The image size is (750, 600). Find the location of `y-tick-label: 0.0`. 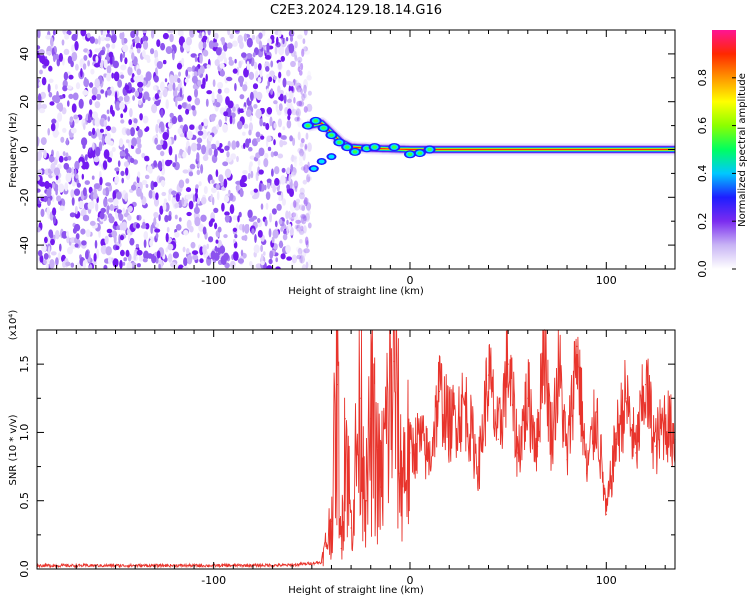

y-tick-label: 0.0 is located at coordinates (24, 569).